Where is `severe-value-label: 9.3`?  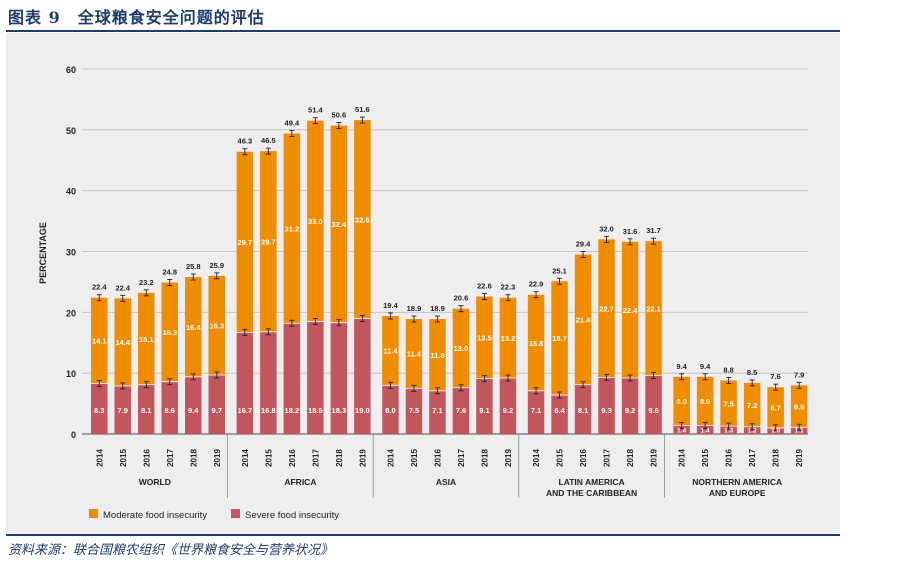
severe-value-label: 9.3 is located at coordinates (606, 410).